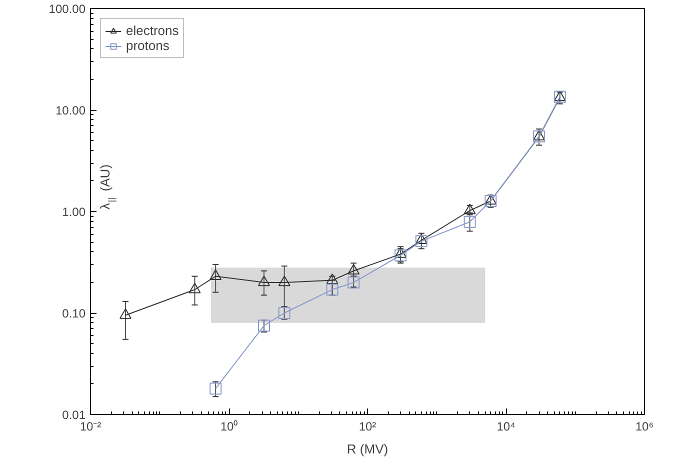 The image size is (684, 464). What do you see at coordinates (70, 111) in the screenshot?
I see `y-tick-label: 10.00` at bounding box center [70, 111].